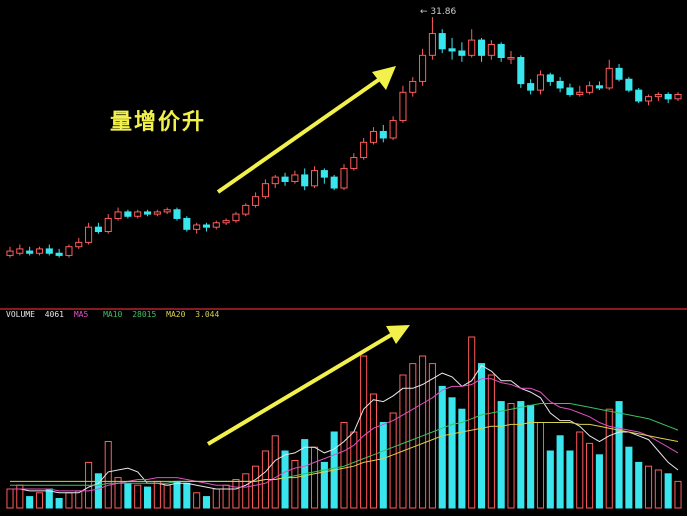 Image resolution: width=687 pixels, height=516 pixels. What do you see at coordinates (144, 314) in the screenshot?
I see `legend-ma2-value: 28015` at bounding box center [144, 314].